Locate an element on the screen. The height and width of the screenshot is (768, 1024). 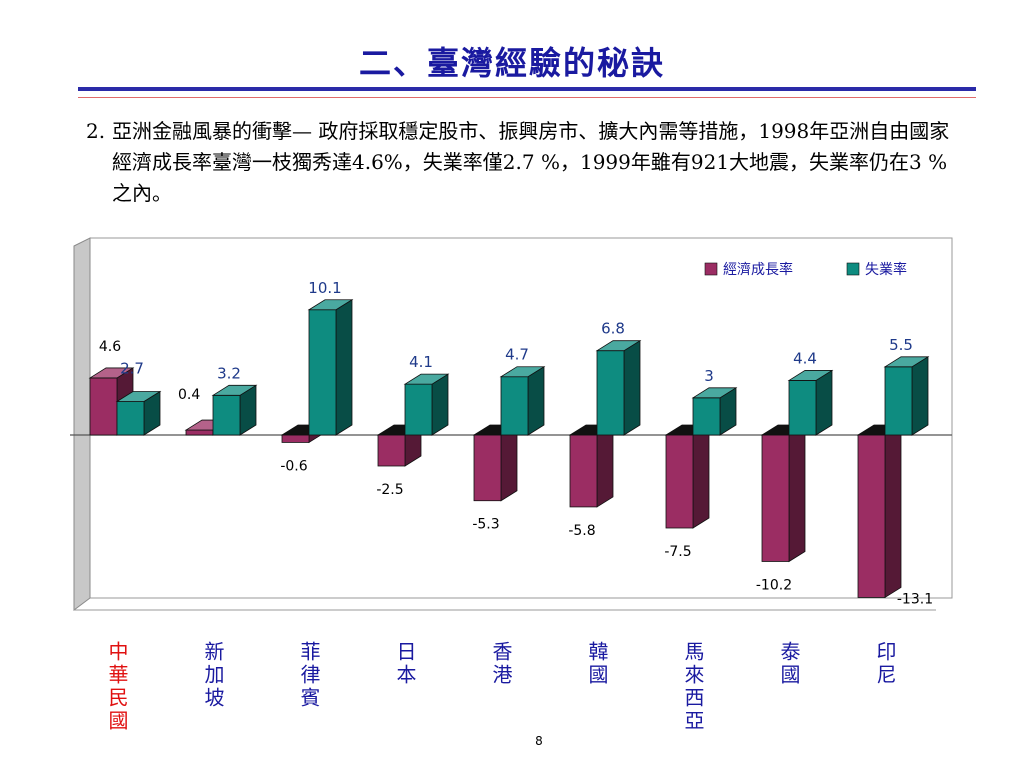
bar-unemployment-3-front is located at coordinates (418, 409).